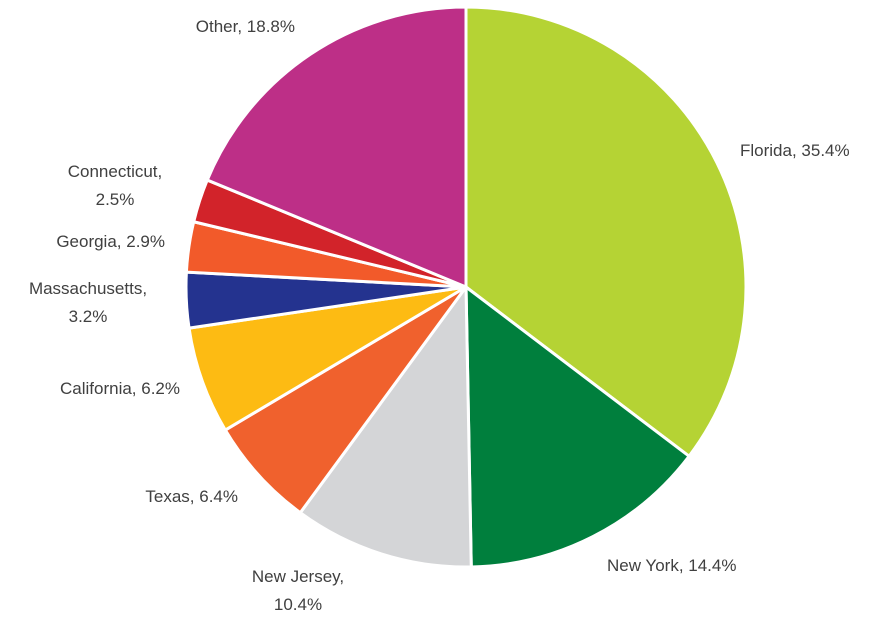 This screenshot has height=621, width=884. Describe the element at coordinates (298, 576) in the screenshot. I see `data-label-line: New Jersey,` at that location.